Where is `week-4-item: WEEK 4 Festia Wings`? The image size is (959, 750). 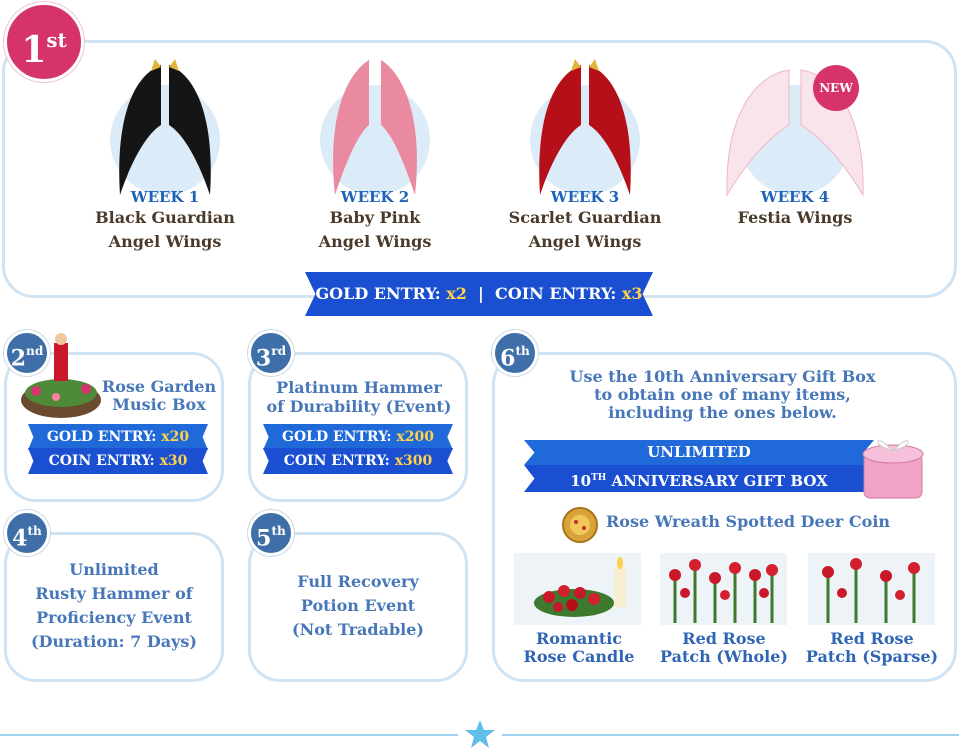 week-4-item: WEEK 4 Festia Wings is located at coordinates (795, 209).